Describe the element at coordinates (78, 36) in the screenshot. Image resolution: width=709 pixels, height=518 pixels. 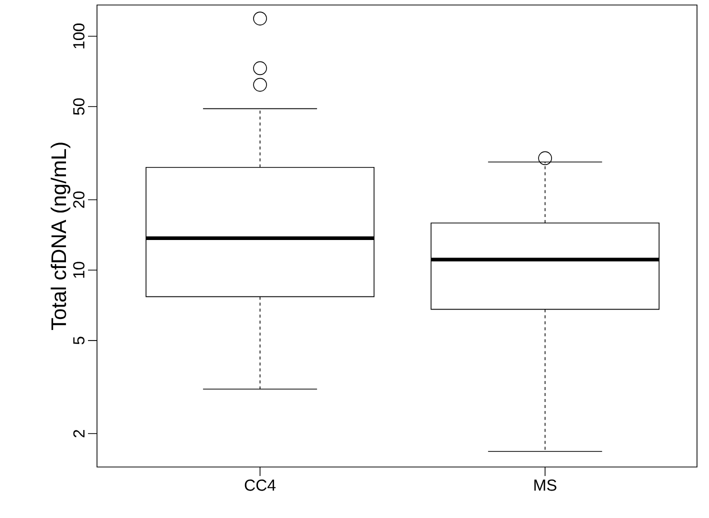
I see `y-tick-label: 100` at that location.